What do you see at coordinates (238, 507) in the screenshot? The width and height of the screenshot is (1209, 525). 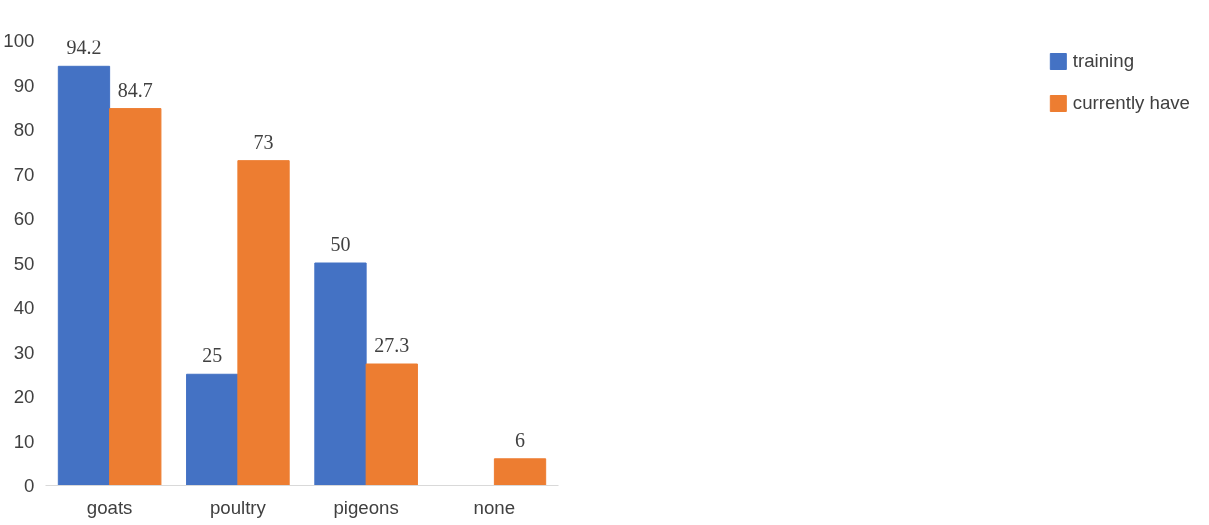 I see `x-tick-label: poultry` at bounding box center [238, 507].